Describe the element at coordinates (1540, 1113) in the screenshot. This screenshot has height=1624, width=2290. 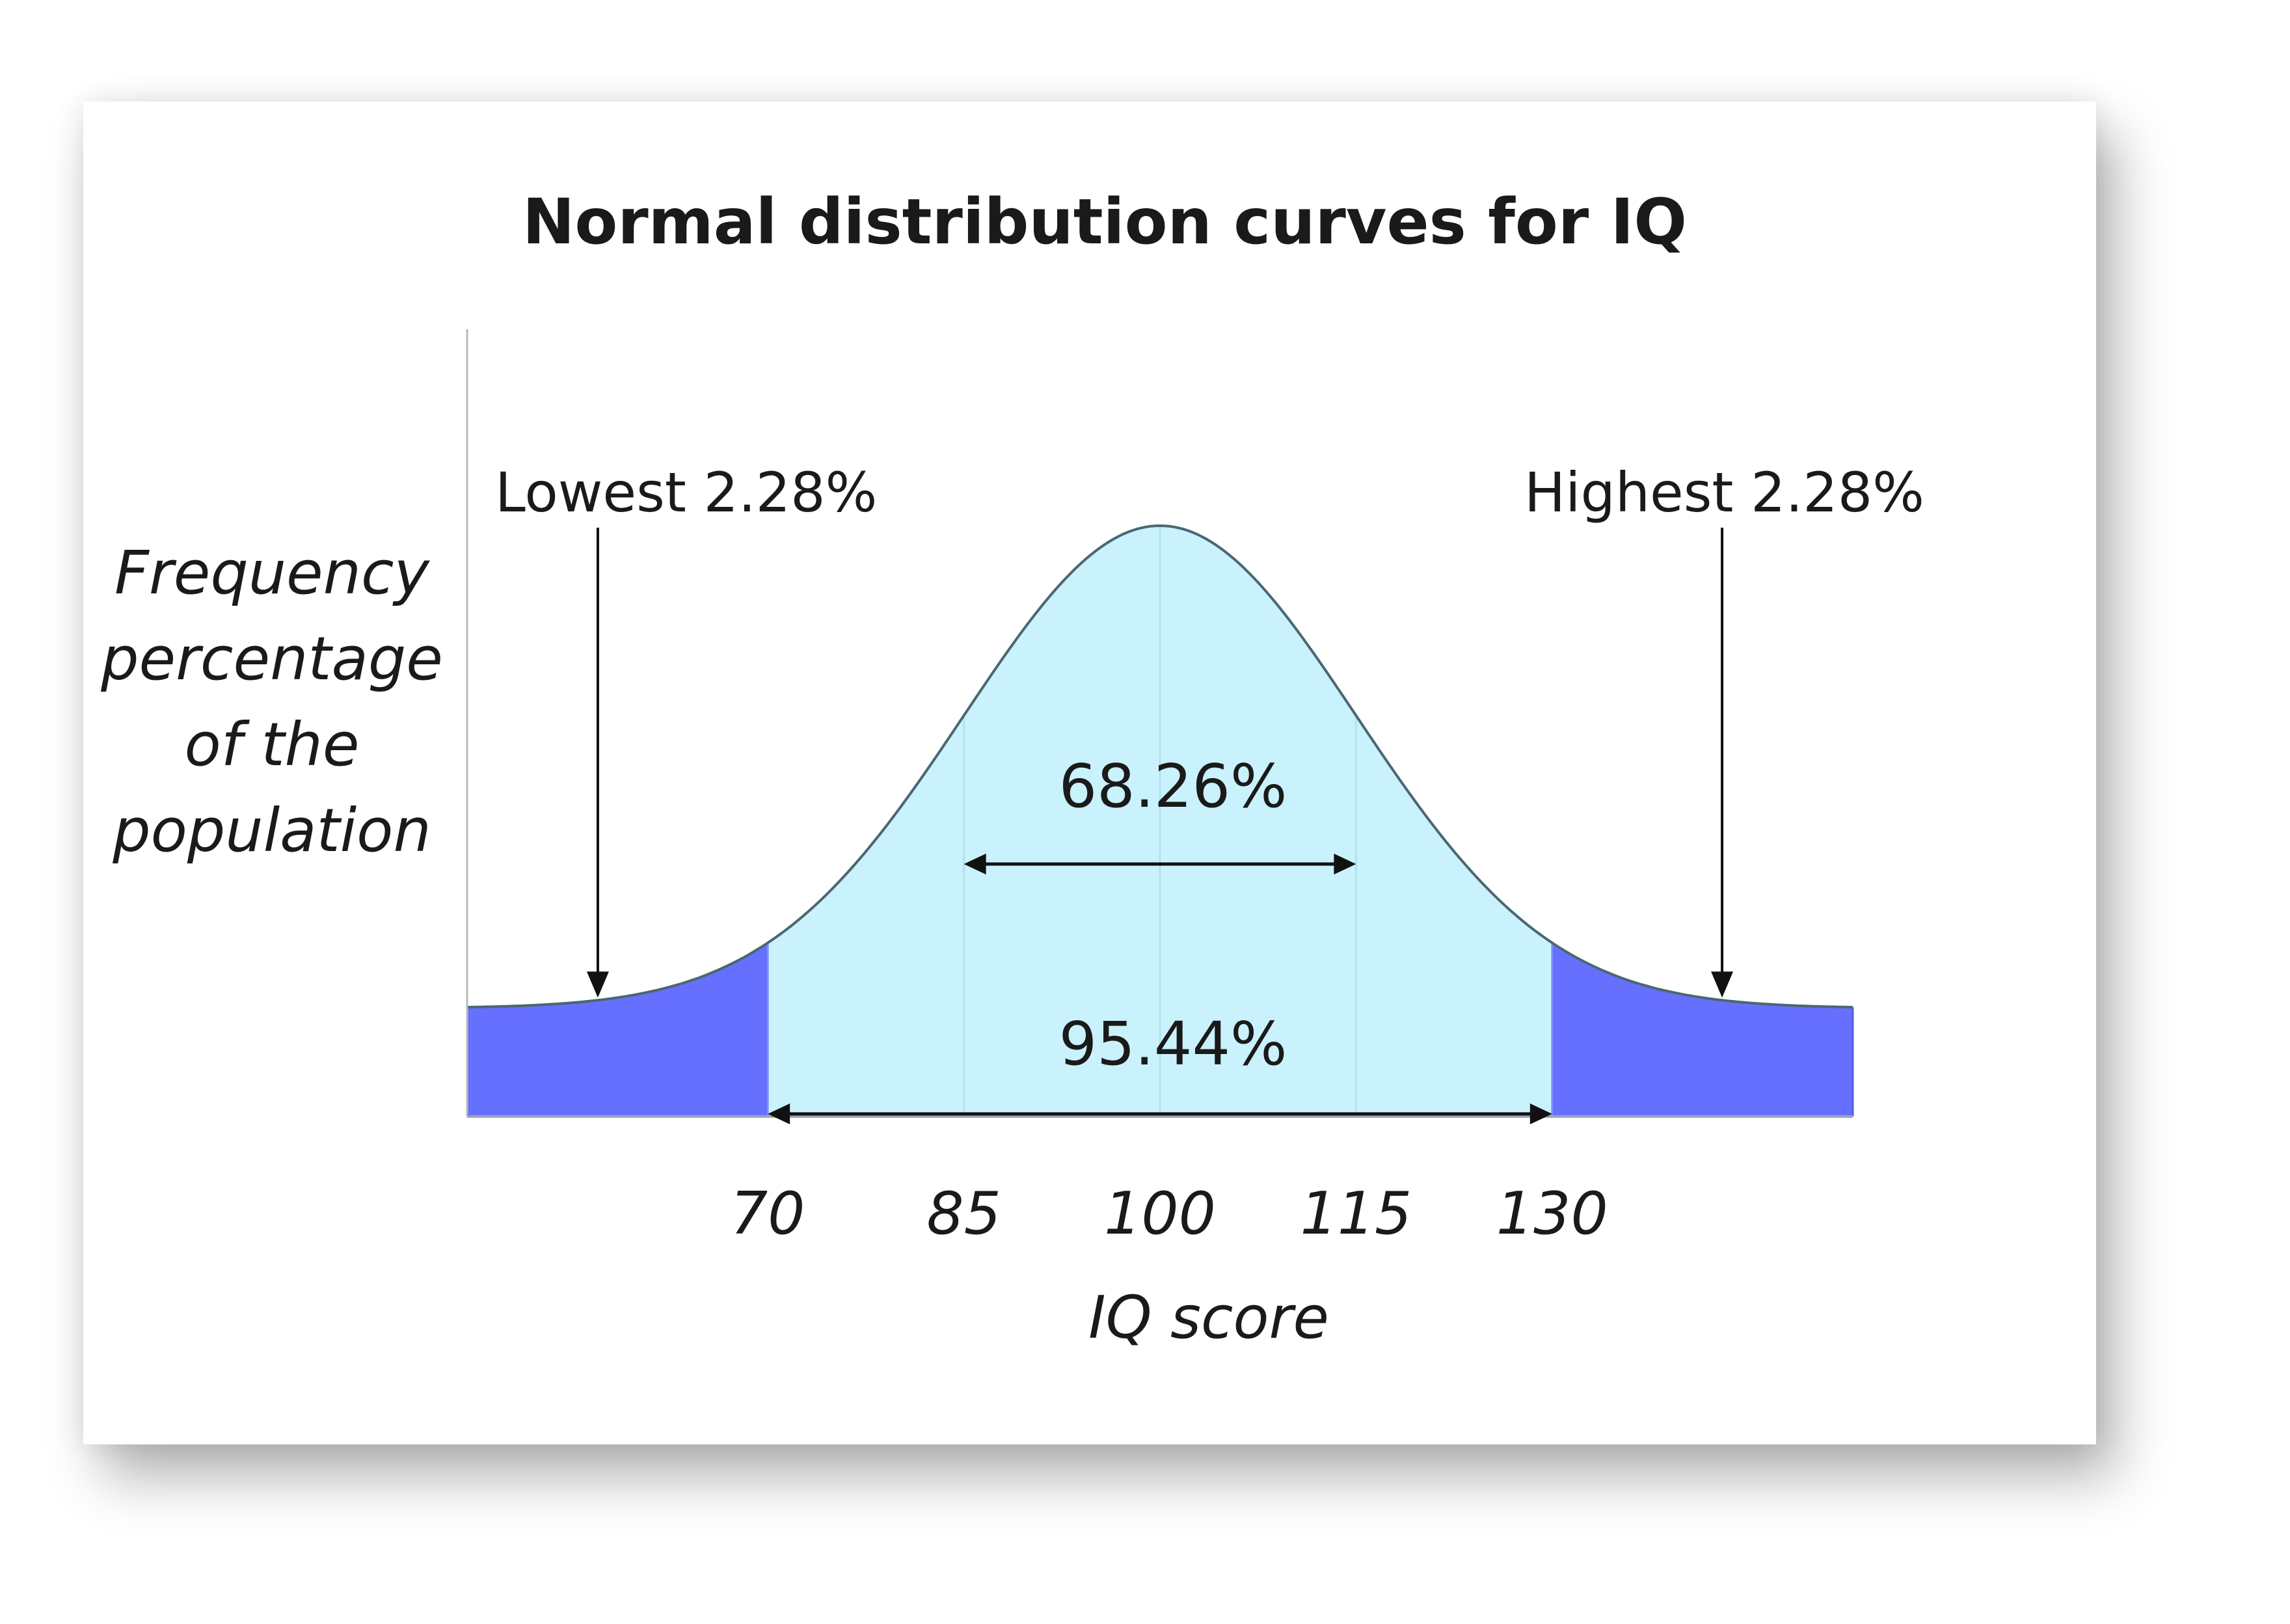
I see `outer-arrow-head-right` at that location.